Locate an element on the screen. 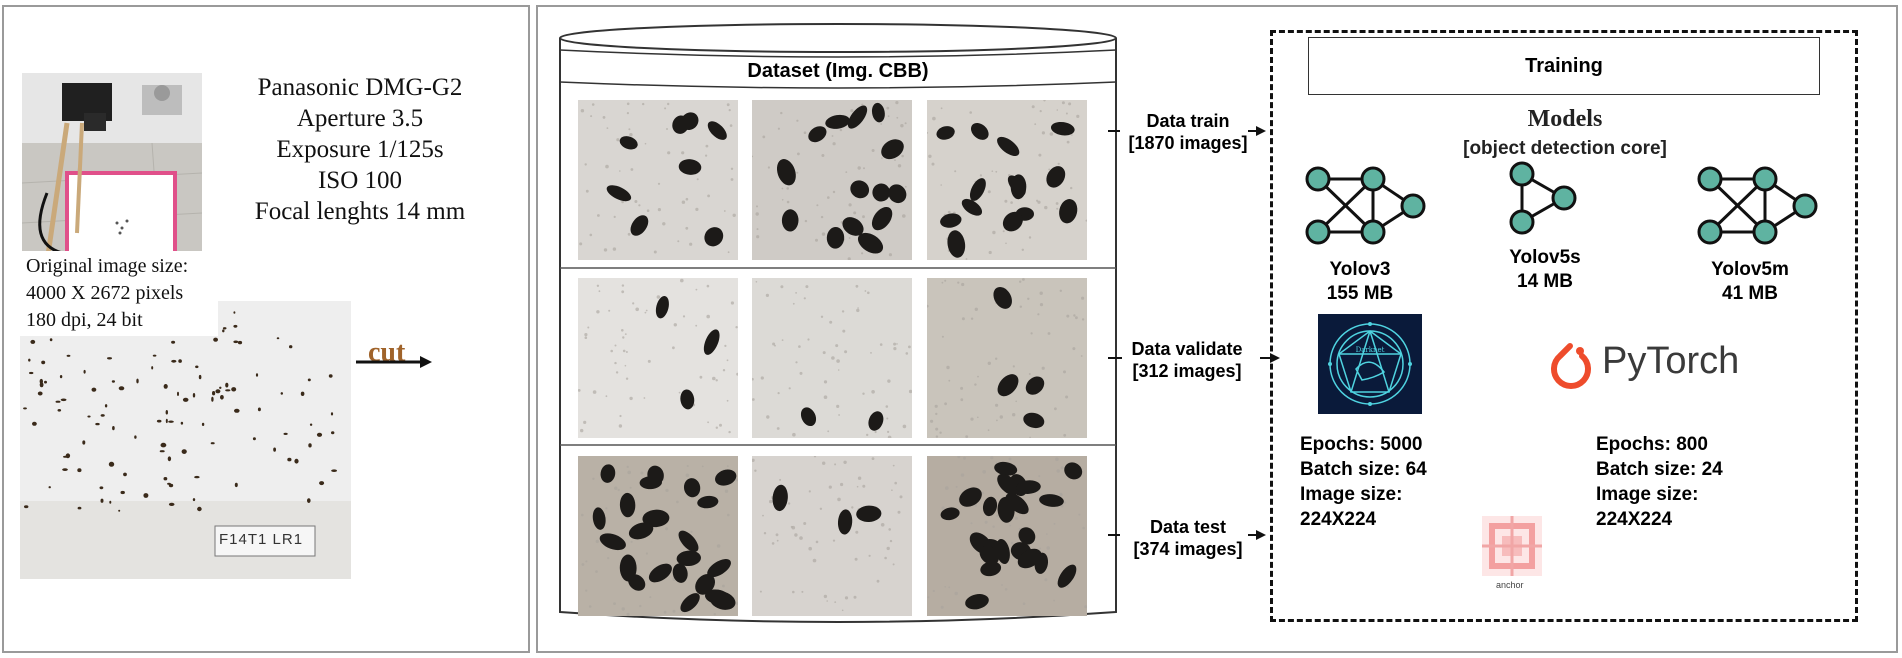  cut-arrow is located at coordinates (394, 362).